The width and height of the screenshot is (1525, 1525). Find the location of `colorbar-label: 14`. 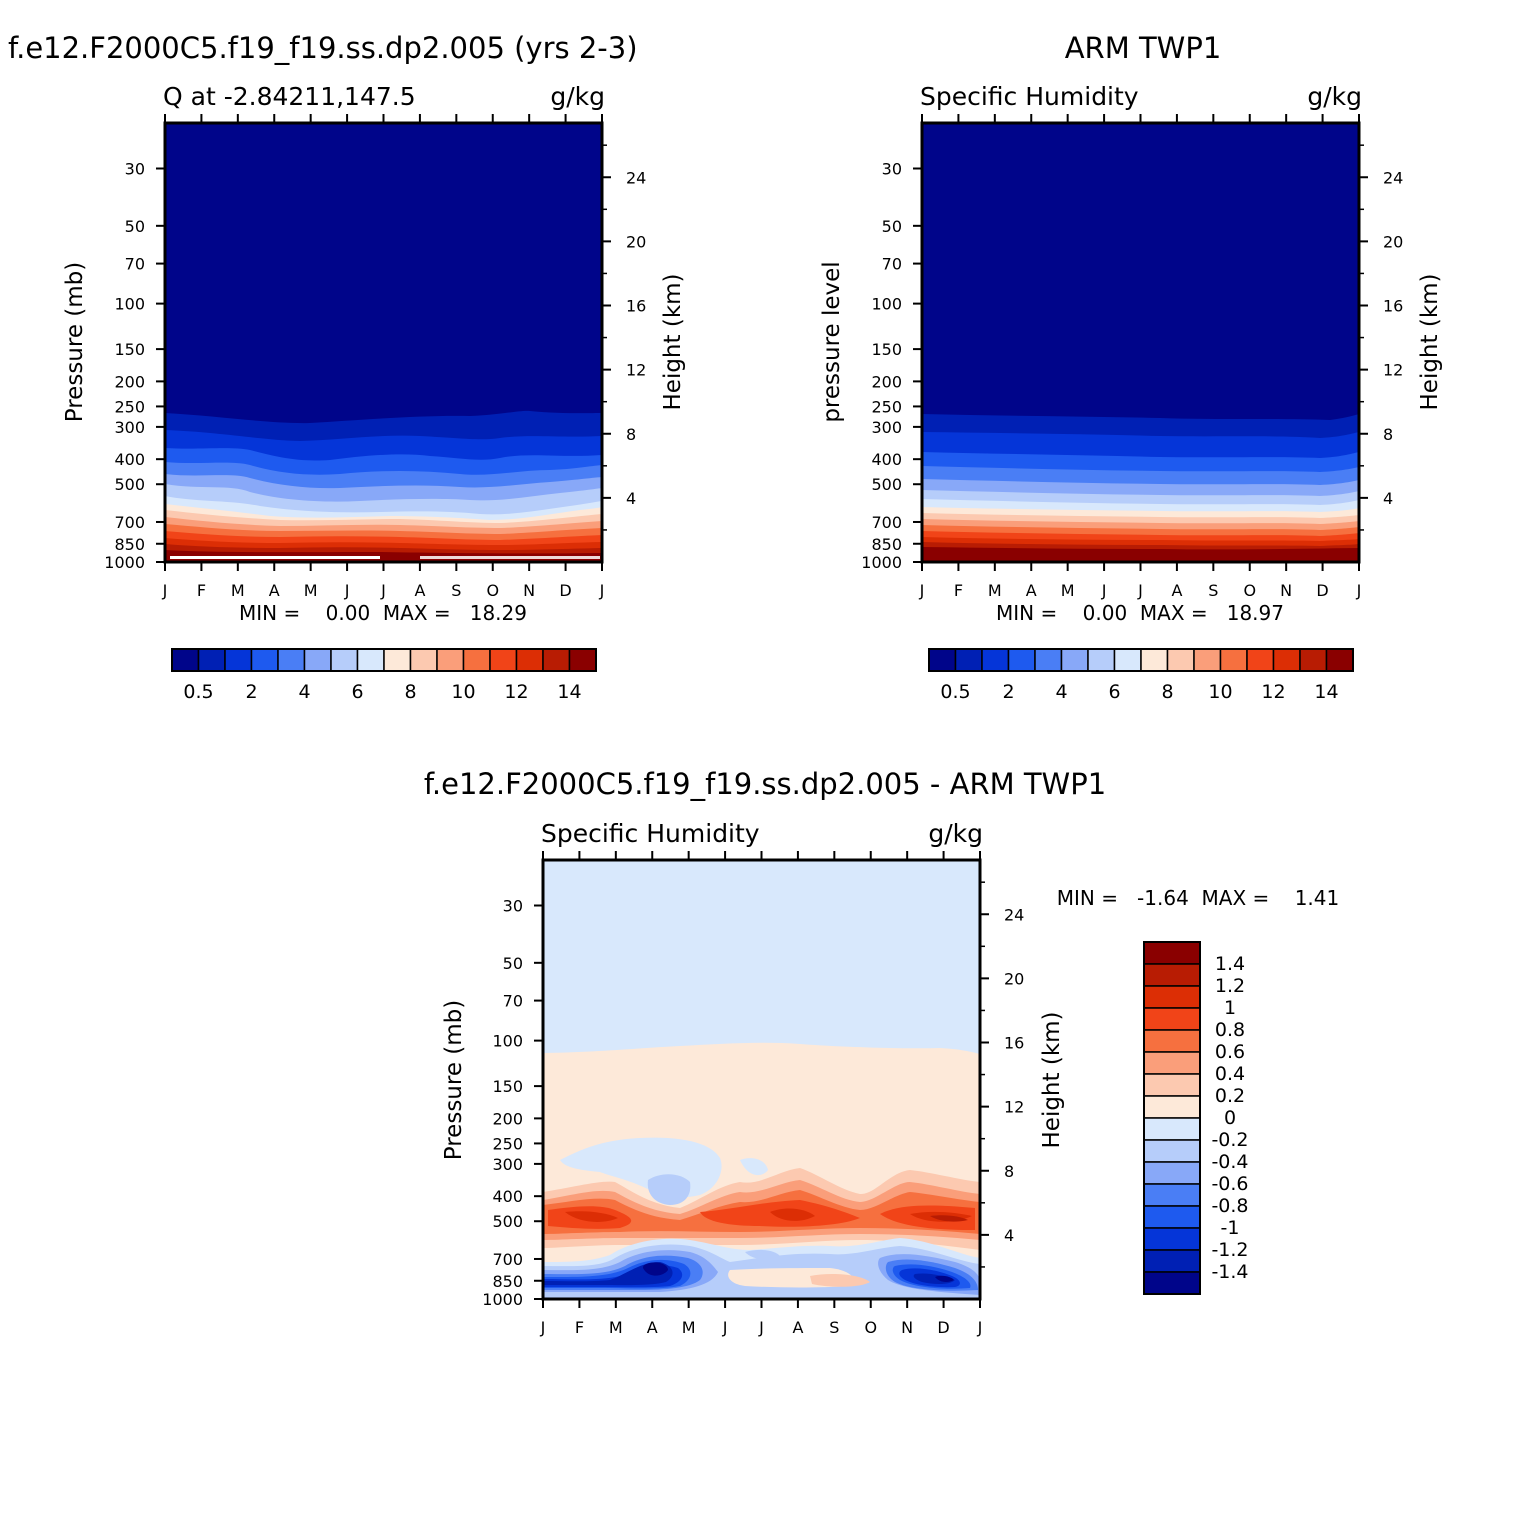

colorbar-label: 14 is located at coordinates (1326, 692).